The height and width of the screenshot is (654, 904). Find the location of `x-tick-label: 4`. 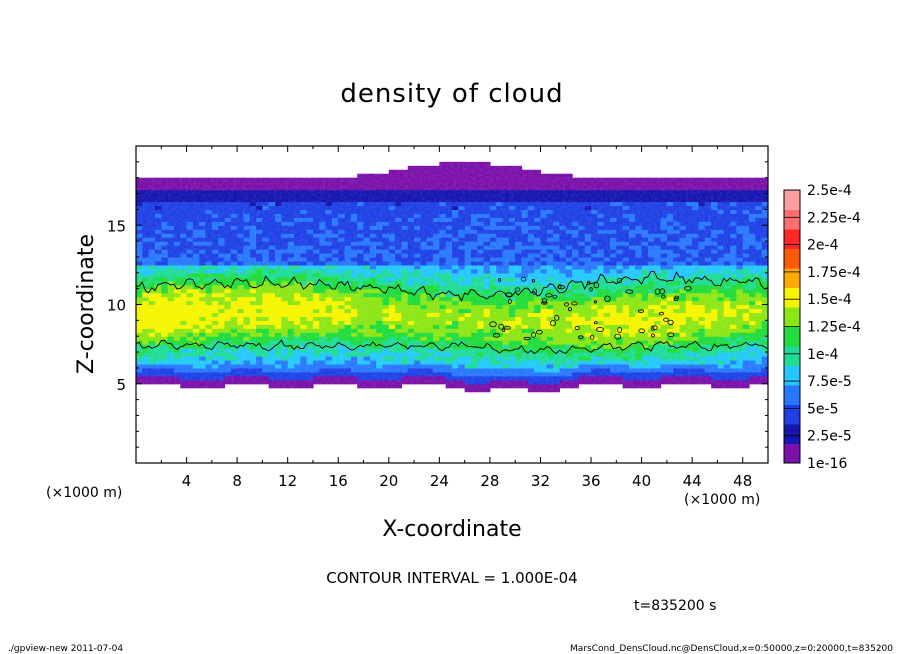

x-tick-label: 4 is located at coordinates (187, 481).